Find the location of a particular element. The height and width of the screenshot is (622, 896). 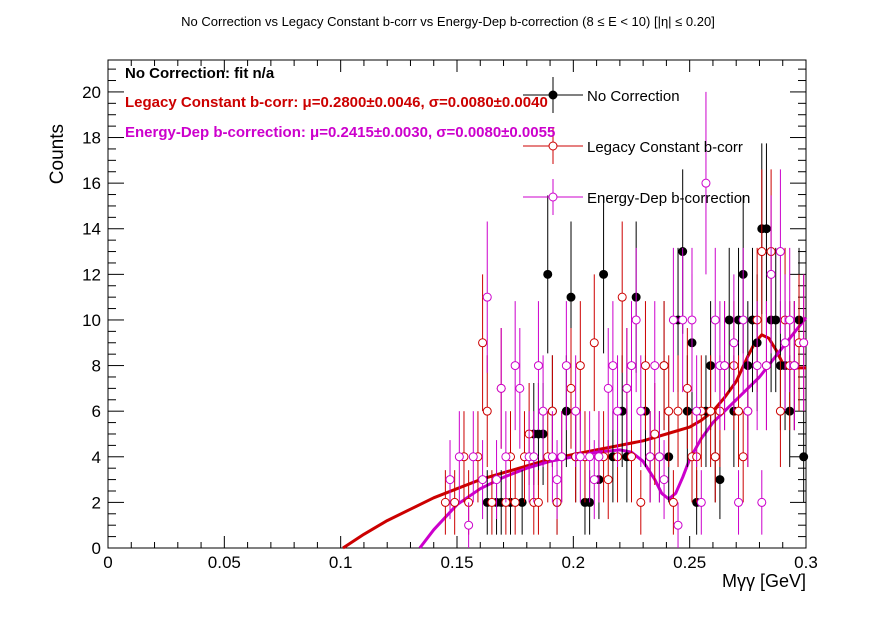

y-tick-label: 2 is located at coordinates (96, 502).